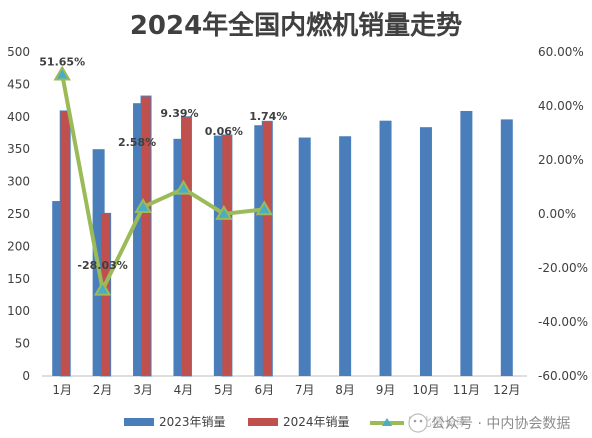 This screenshot has width=592, height=438. I want to click on growth-rate-data-label: 9.39%, so click(179, 113).